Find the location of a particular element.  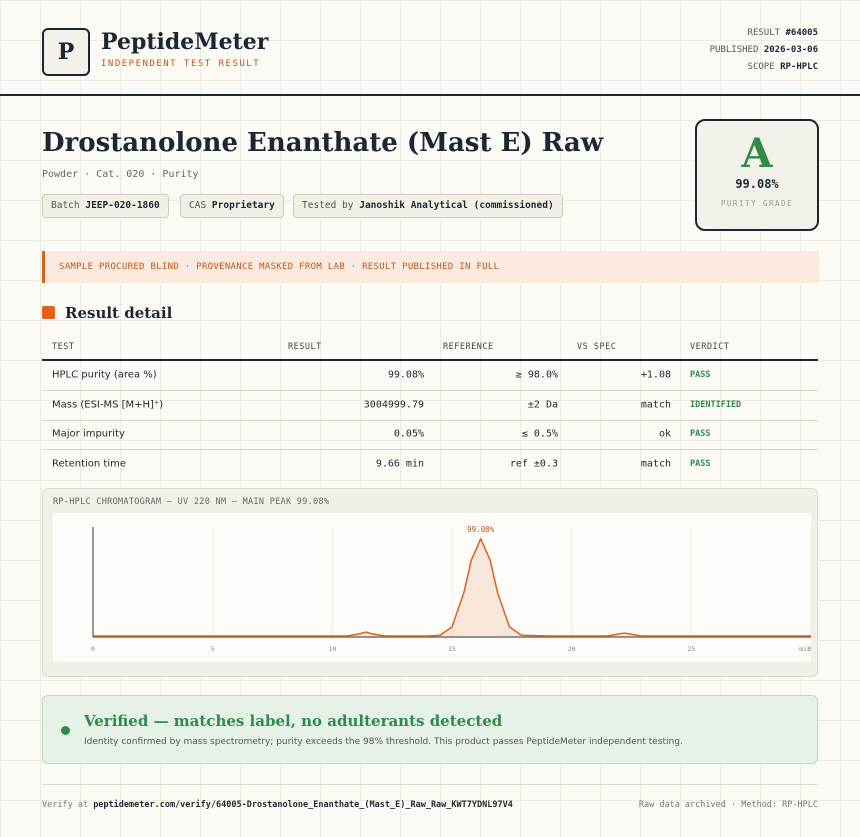

footer-note: Raw data archived · Method: RP-HPLC is located at coordinates (728, 805).